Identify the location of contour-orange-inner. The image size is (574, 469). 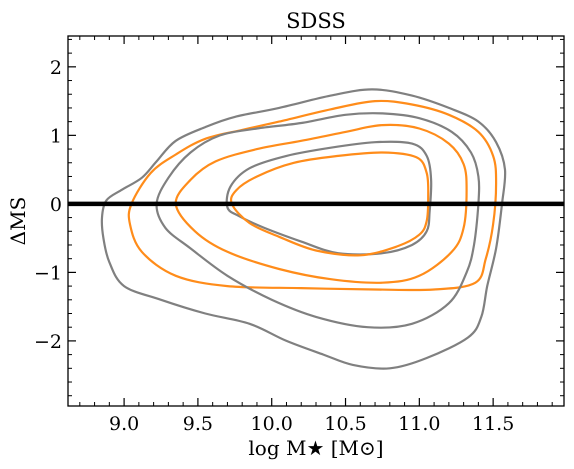
(329, 204).